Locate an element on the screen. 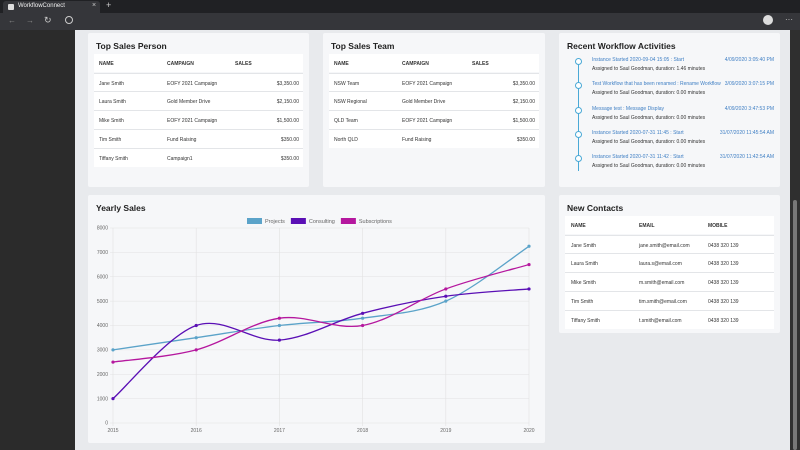 This screenshot has width=800, height=450. table-cell: m.smith@email.com is located at coordinates (662, 283).